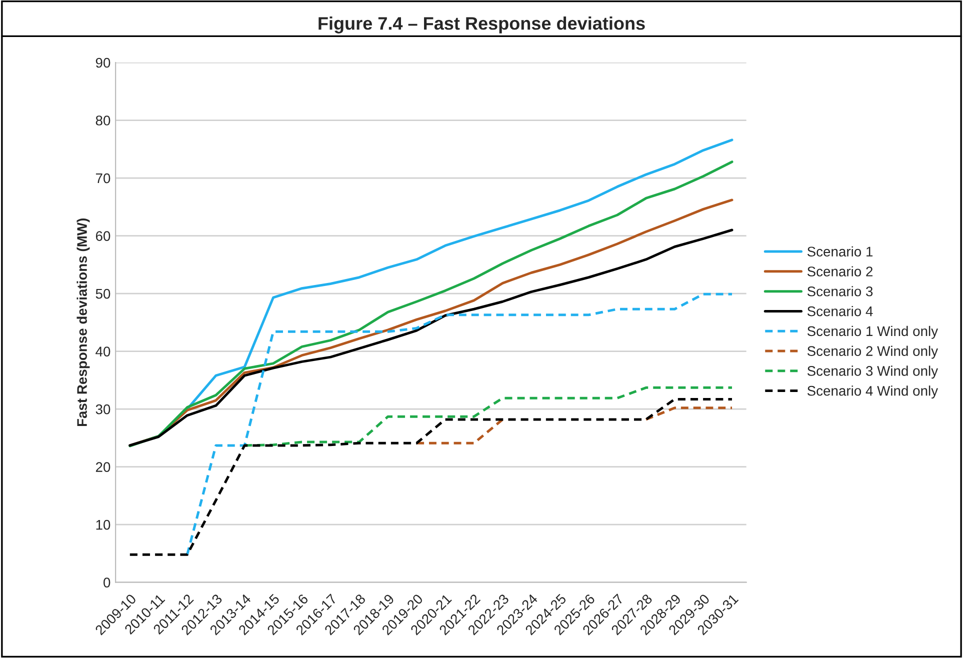  What do you see at coordinates (103, 351) in the screenshot?
I see `y-tick-label: 40` at bounding box center [103, 351].